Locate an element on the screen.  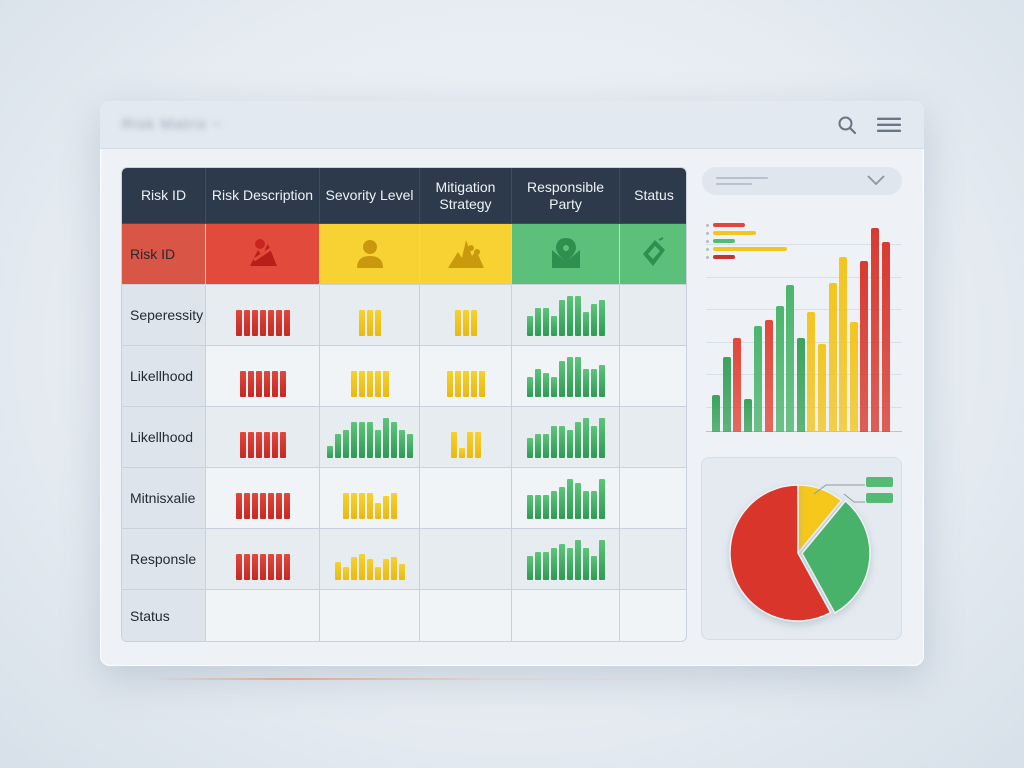
column-header: Responsible Party is located at coordinates (566, 196).